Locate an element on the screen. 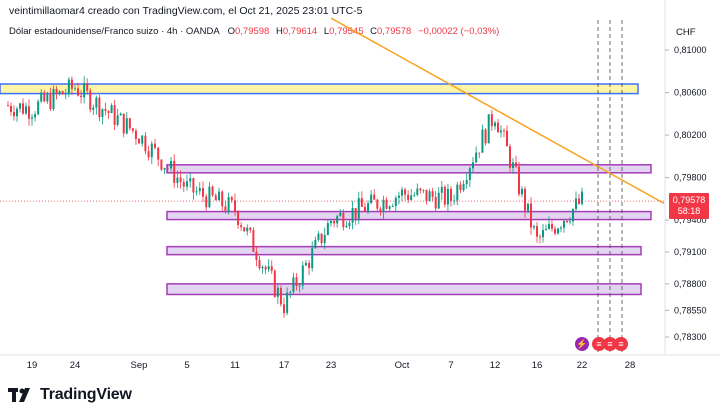 This screenshot has height=417, width=720. current-price-tag: 0,79578 58:18 is located at coordinates (689, 206).